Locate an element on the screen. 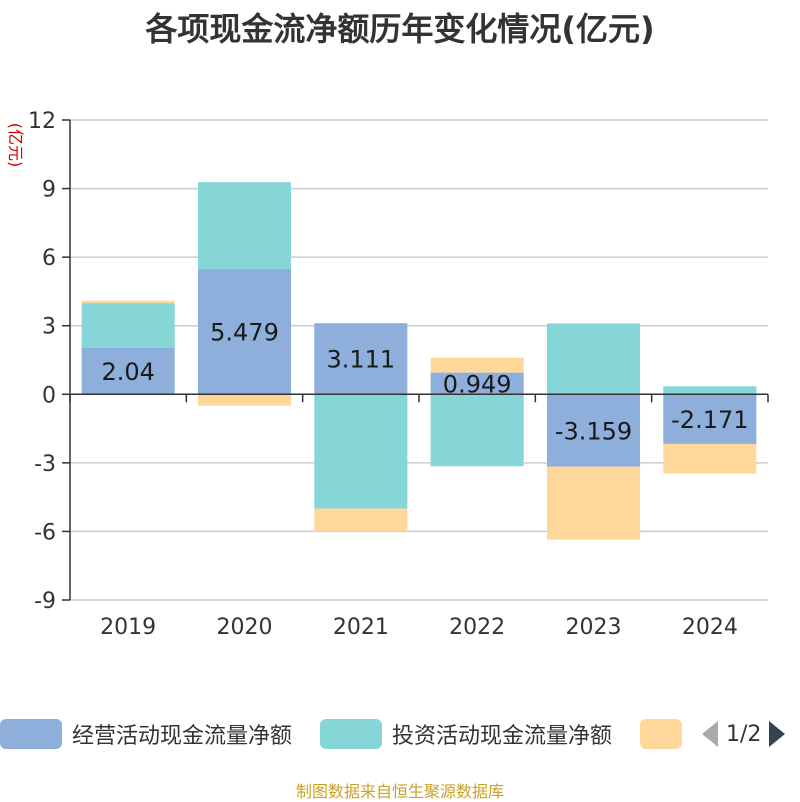 This screenshot has width=800, height=802. x-tick-label: 2023 is located at coordinates (594, 627).